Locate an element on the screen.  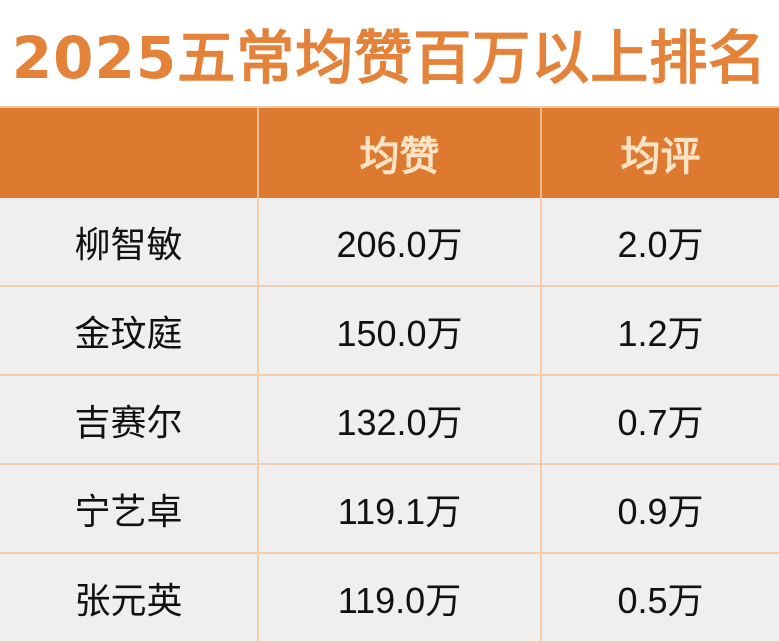
table-row: 吉赛尔 132.0万 0.7万 is located at coordinates (389, 420).